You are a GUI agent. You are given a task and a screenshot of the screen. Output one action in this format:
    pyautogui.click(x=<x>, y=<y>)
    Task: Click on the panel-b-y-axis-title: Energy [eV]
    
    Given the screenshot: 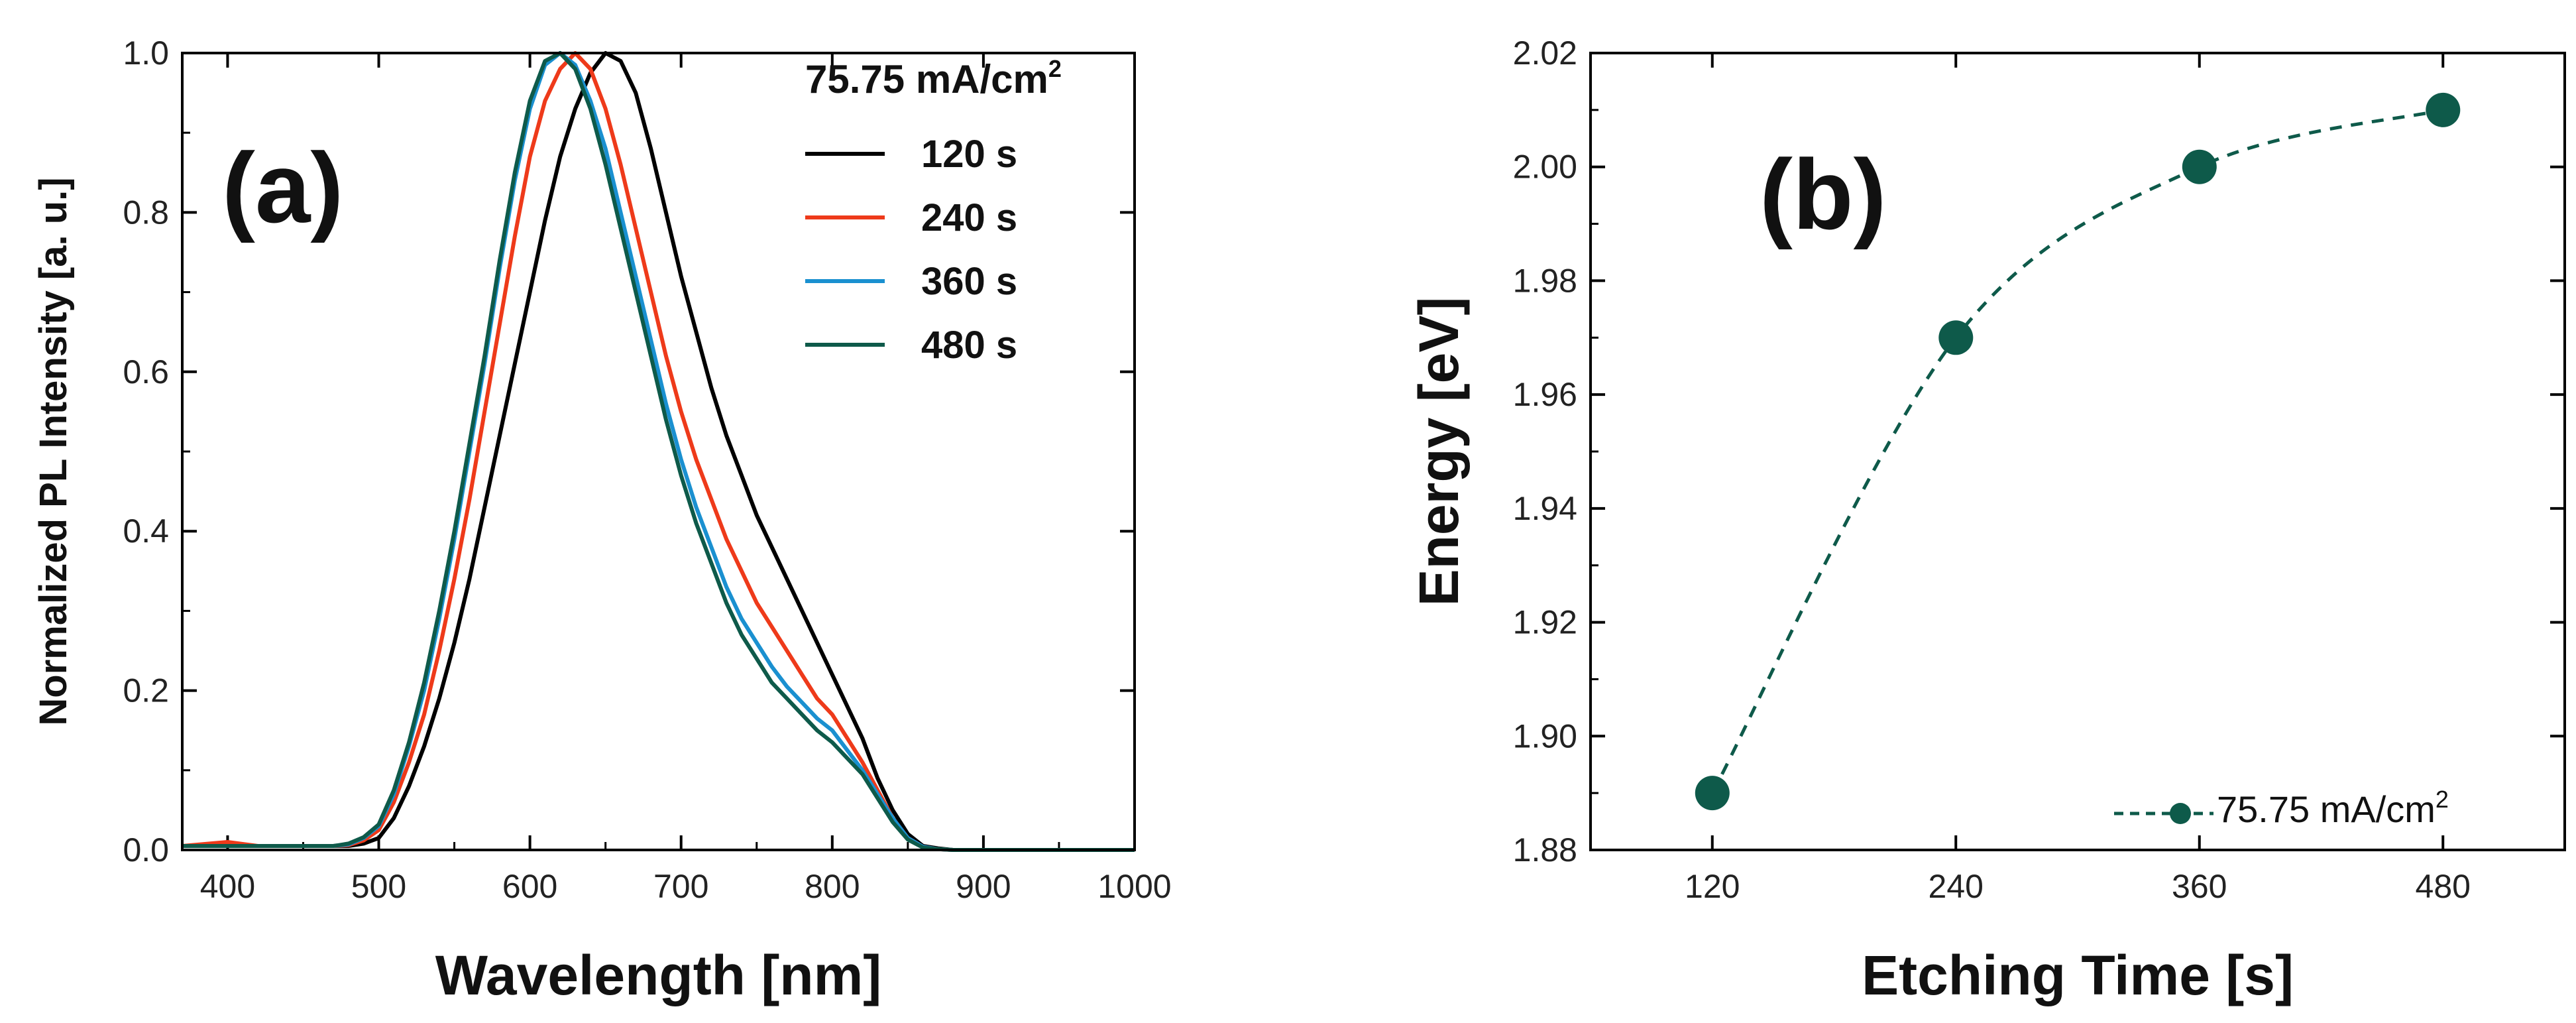 What is the action you would take?
    pyautogui.click(x=1439, y=452)
    